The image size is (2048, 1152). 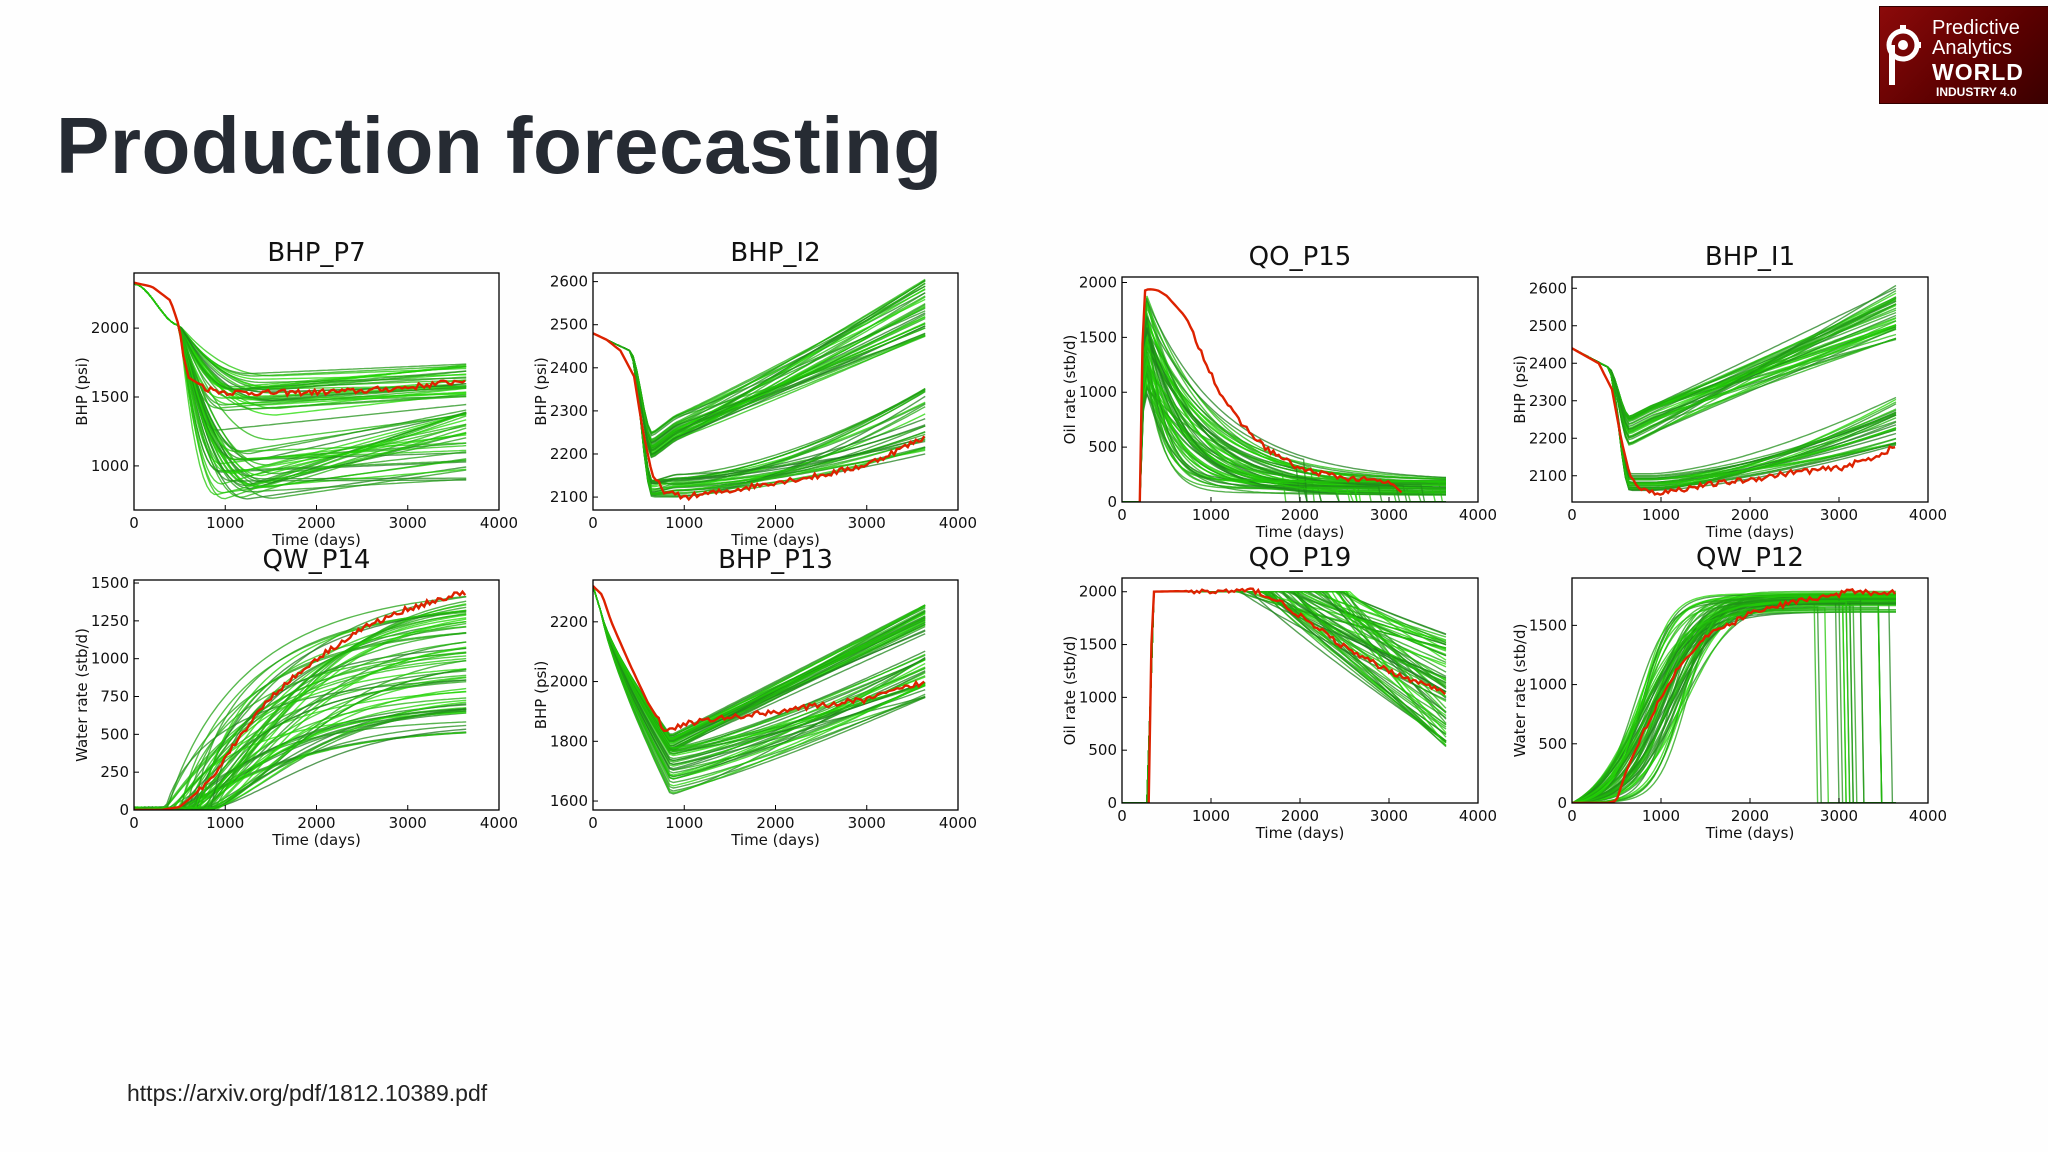 What do you see at coordinates (569, 801) in the screenshot?
I see `y-tick-label: 1600` at bounding box center [569, 801].